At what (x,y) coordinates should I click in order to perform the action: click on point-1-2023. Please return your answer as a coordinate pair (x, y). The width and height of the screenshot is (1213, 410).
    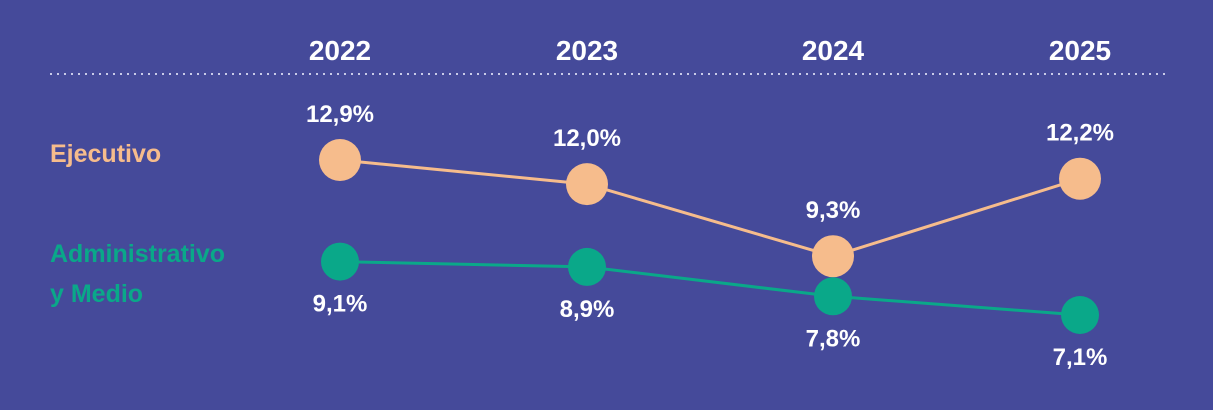
    Looking at the image, I should click on (587, 266).